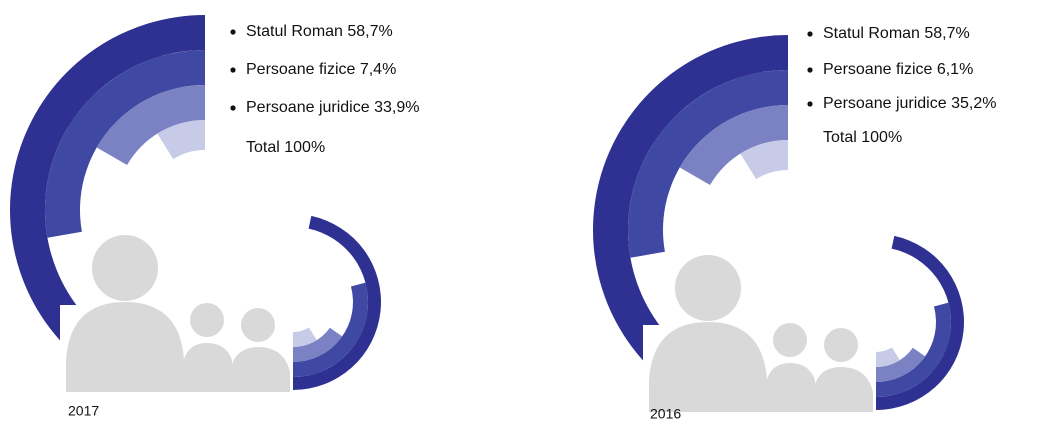 The height and width of the screenshot is (426, 1063). Describe the element at coordinates (321, 69) in the screenshot. I see `legend-item: Persoane fizice 7,4%` at that location.